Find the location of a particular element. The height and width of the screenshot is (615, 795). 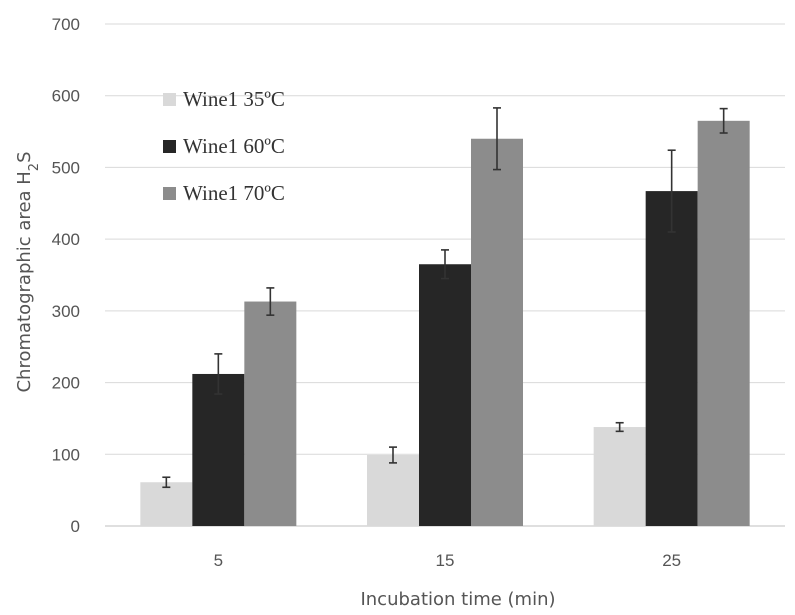

x-axis: 5 15 25 is located at coordinates (448, 560).